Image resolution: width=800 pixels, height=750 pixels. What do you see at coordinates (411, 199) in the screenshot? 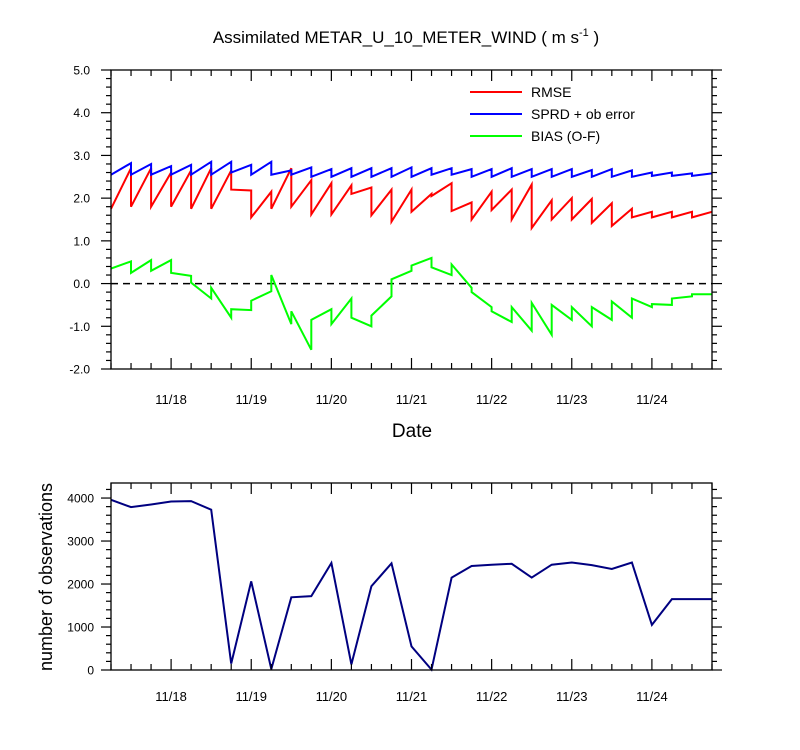
I see `series-line-rmse` at bounding box center [411, 199].